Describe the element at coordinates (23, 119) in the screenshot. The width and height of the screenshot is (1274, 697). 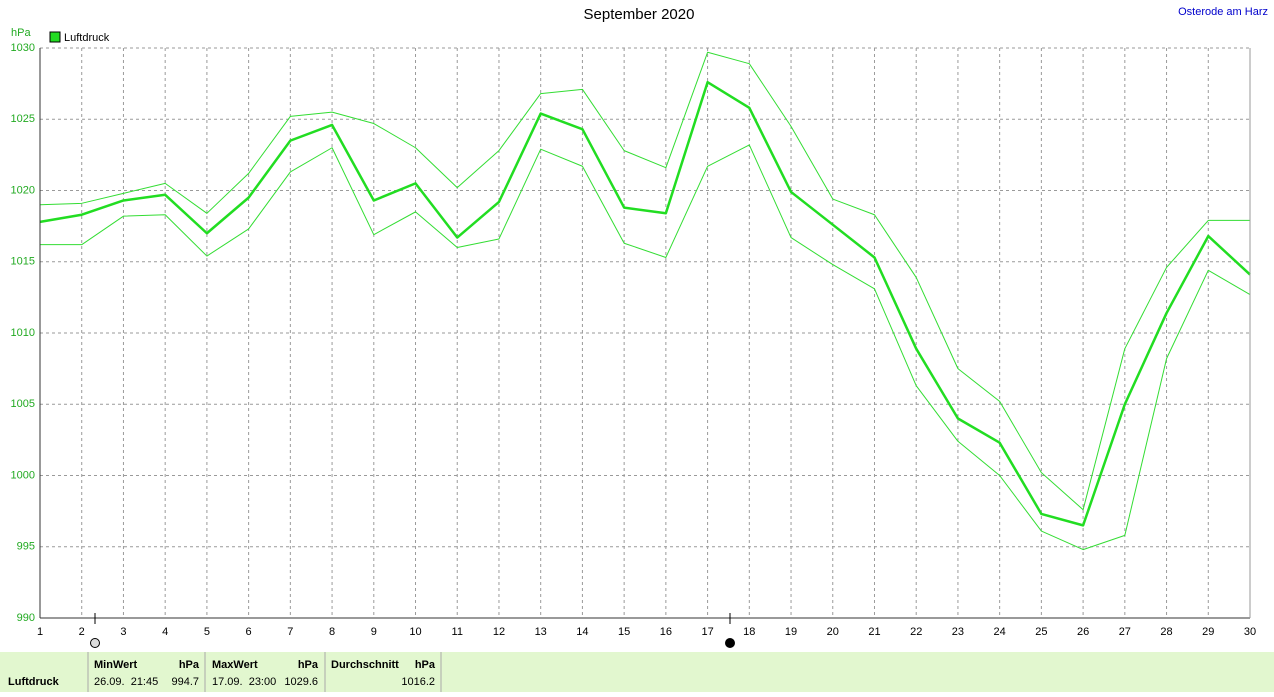
I see `y-tick-label: 1025` at that location.